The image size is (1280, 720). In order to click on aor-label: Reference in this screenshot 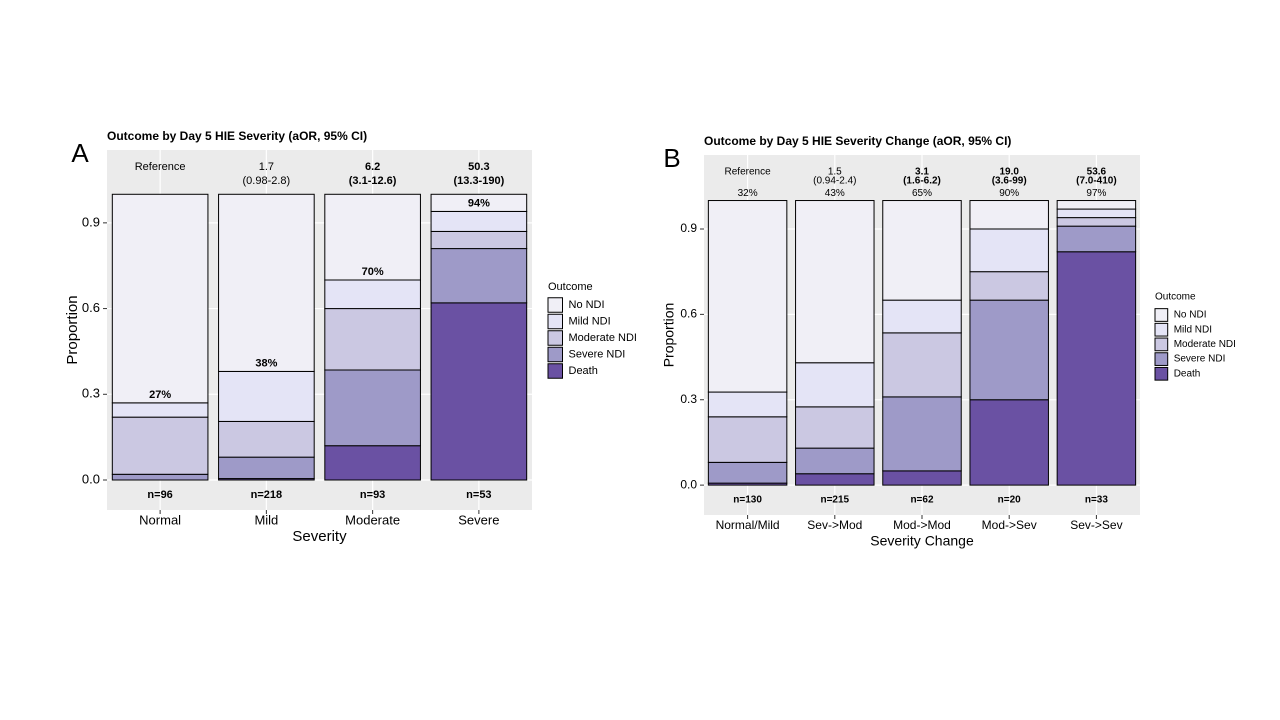, I will do `click(748, 172)`.